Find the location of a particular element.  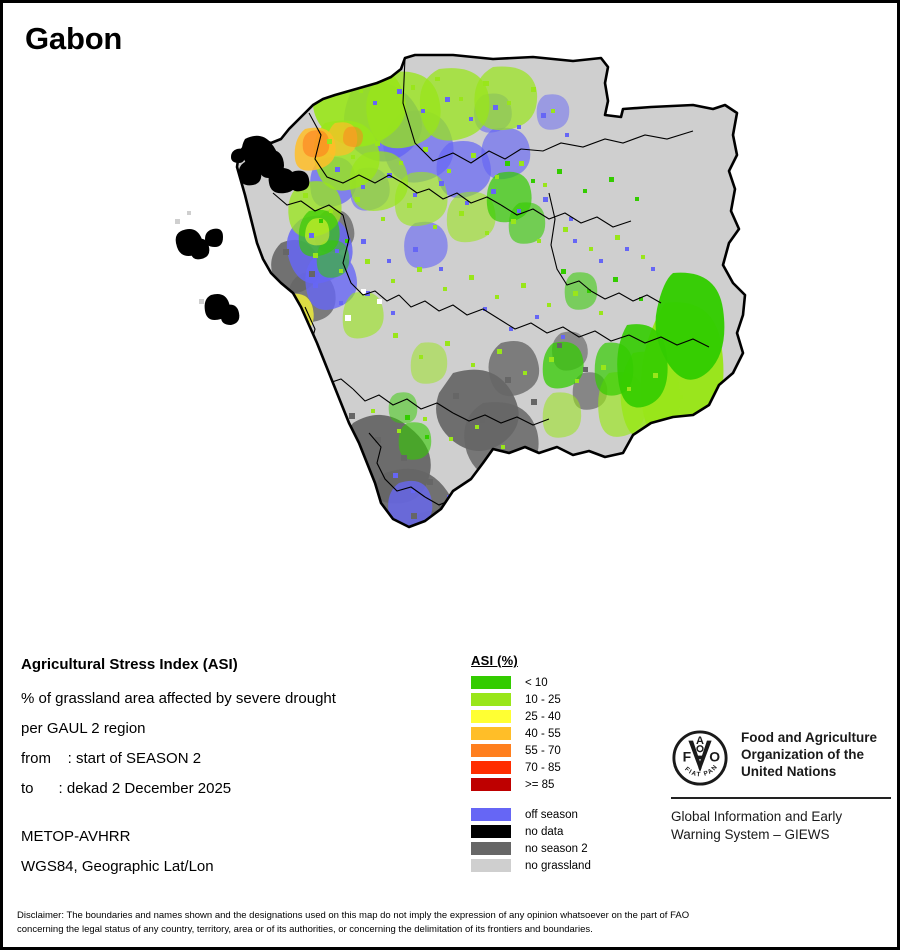

legend-swatch-off-season is located at coordinates (491, 814).